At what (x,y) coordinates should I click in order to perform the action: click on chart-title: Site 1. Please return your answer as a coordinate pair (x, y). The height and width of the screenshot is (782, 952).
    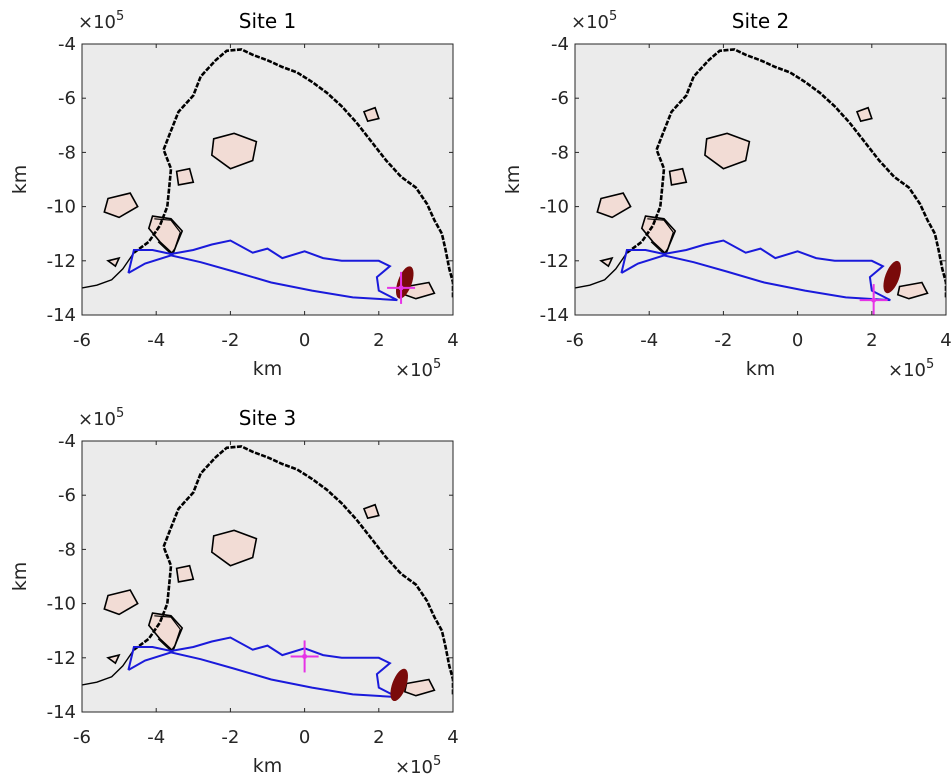
    Looking at the image, I should click on (267, 21).